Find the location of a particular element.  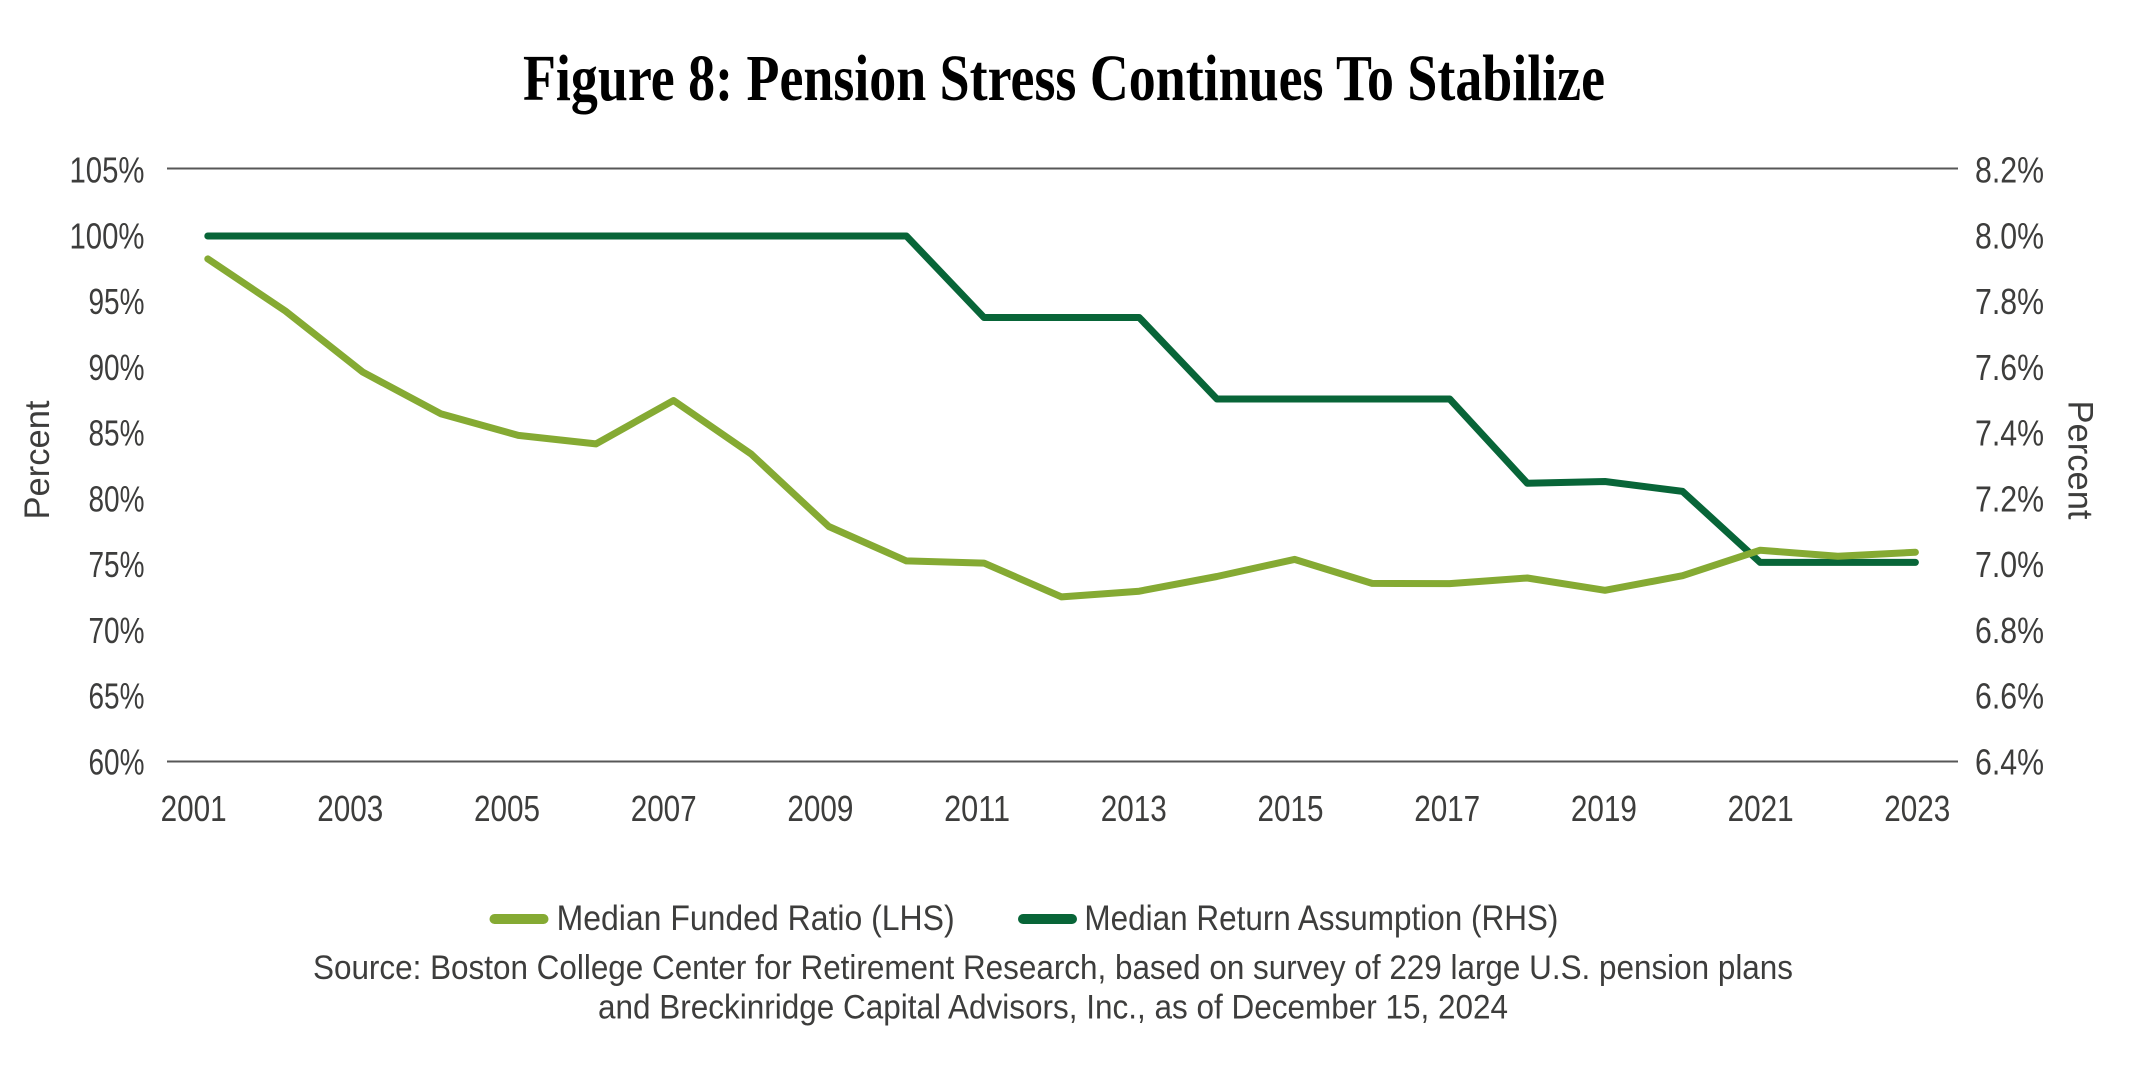

svg-text: 2009 is located at coordinates (820, 808).